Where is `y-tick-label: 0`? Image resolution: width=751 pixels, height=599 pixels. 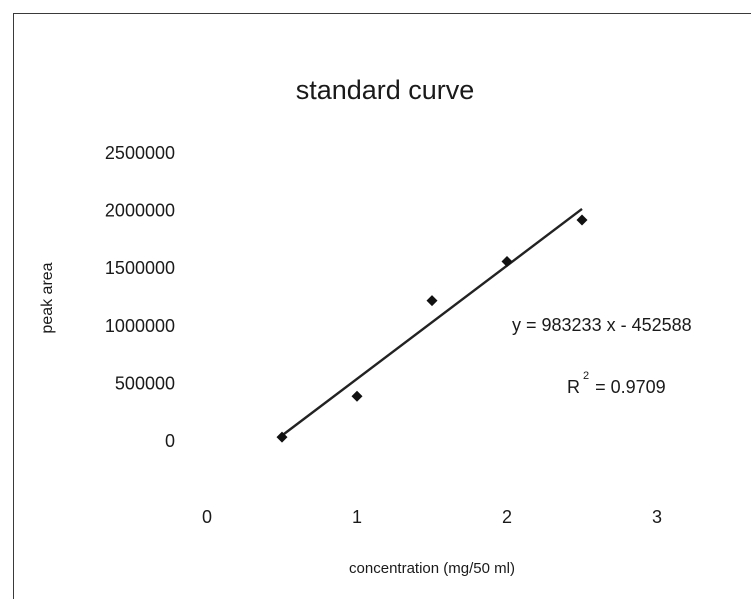
y-tick-label: 0 is located at coordinates (170, 441).